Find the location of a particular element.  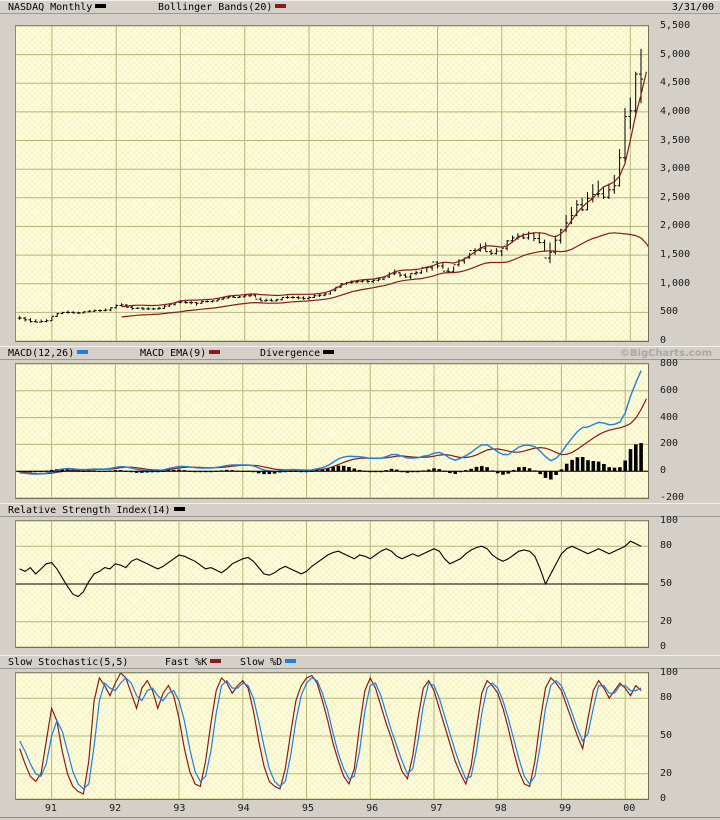

macd-title-group: MACD(12,26) is located at coordinates (49, 353).